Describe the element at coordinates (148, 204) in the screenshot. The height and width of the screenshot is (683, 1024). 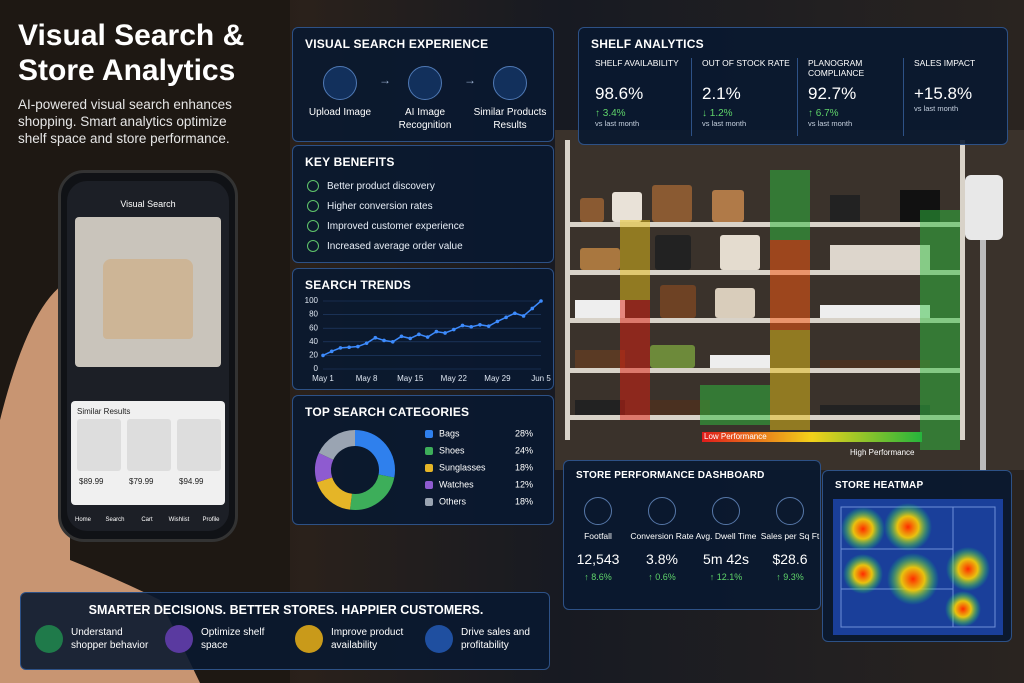
I see `phone-title: Visual Search` at that location.